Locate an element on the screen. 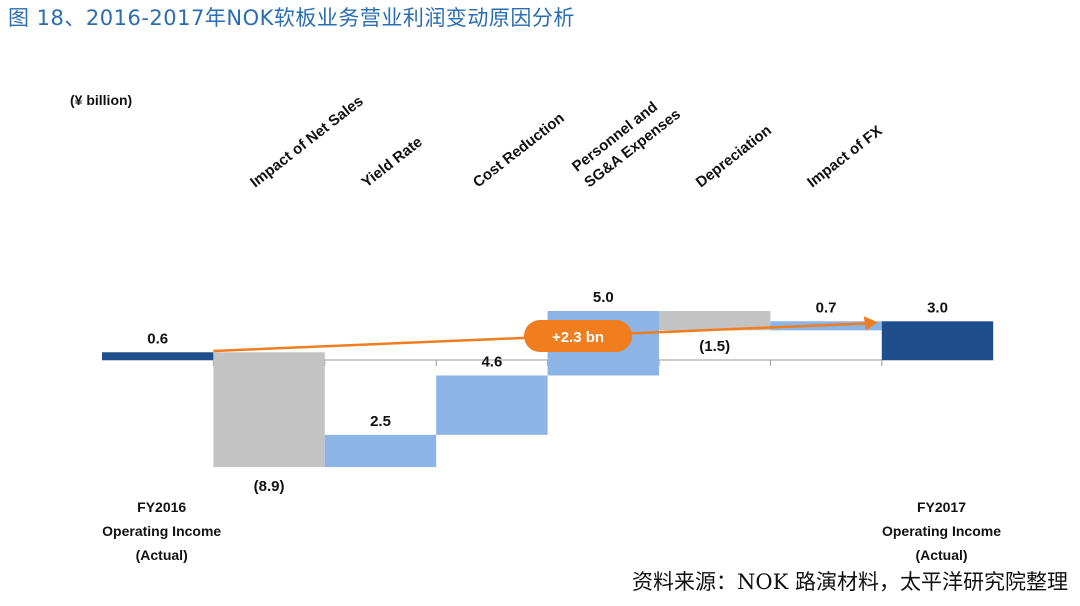 Image resolution: width=1080 pixels, height=606 pixels. value-label-step: 0.7 is located at coordinates (826, 307).